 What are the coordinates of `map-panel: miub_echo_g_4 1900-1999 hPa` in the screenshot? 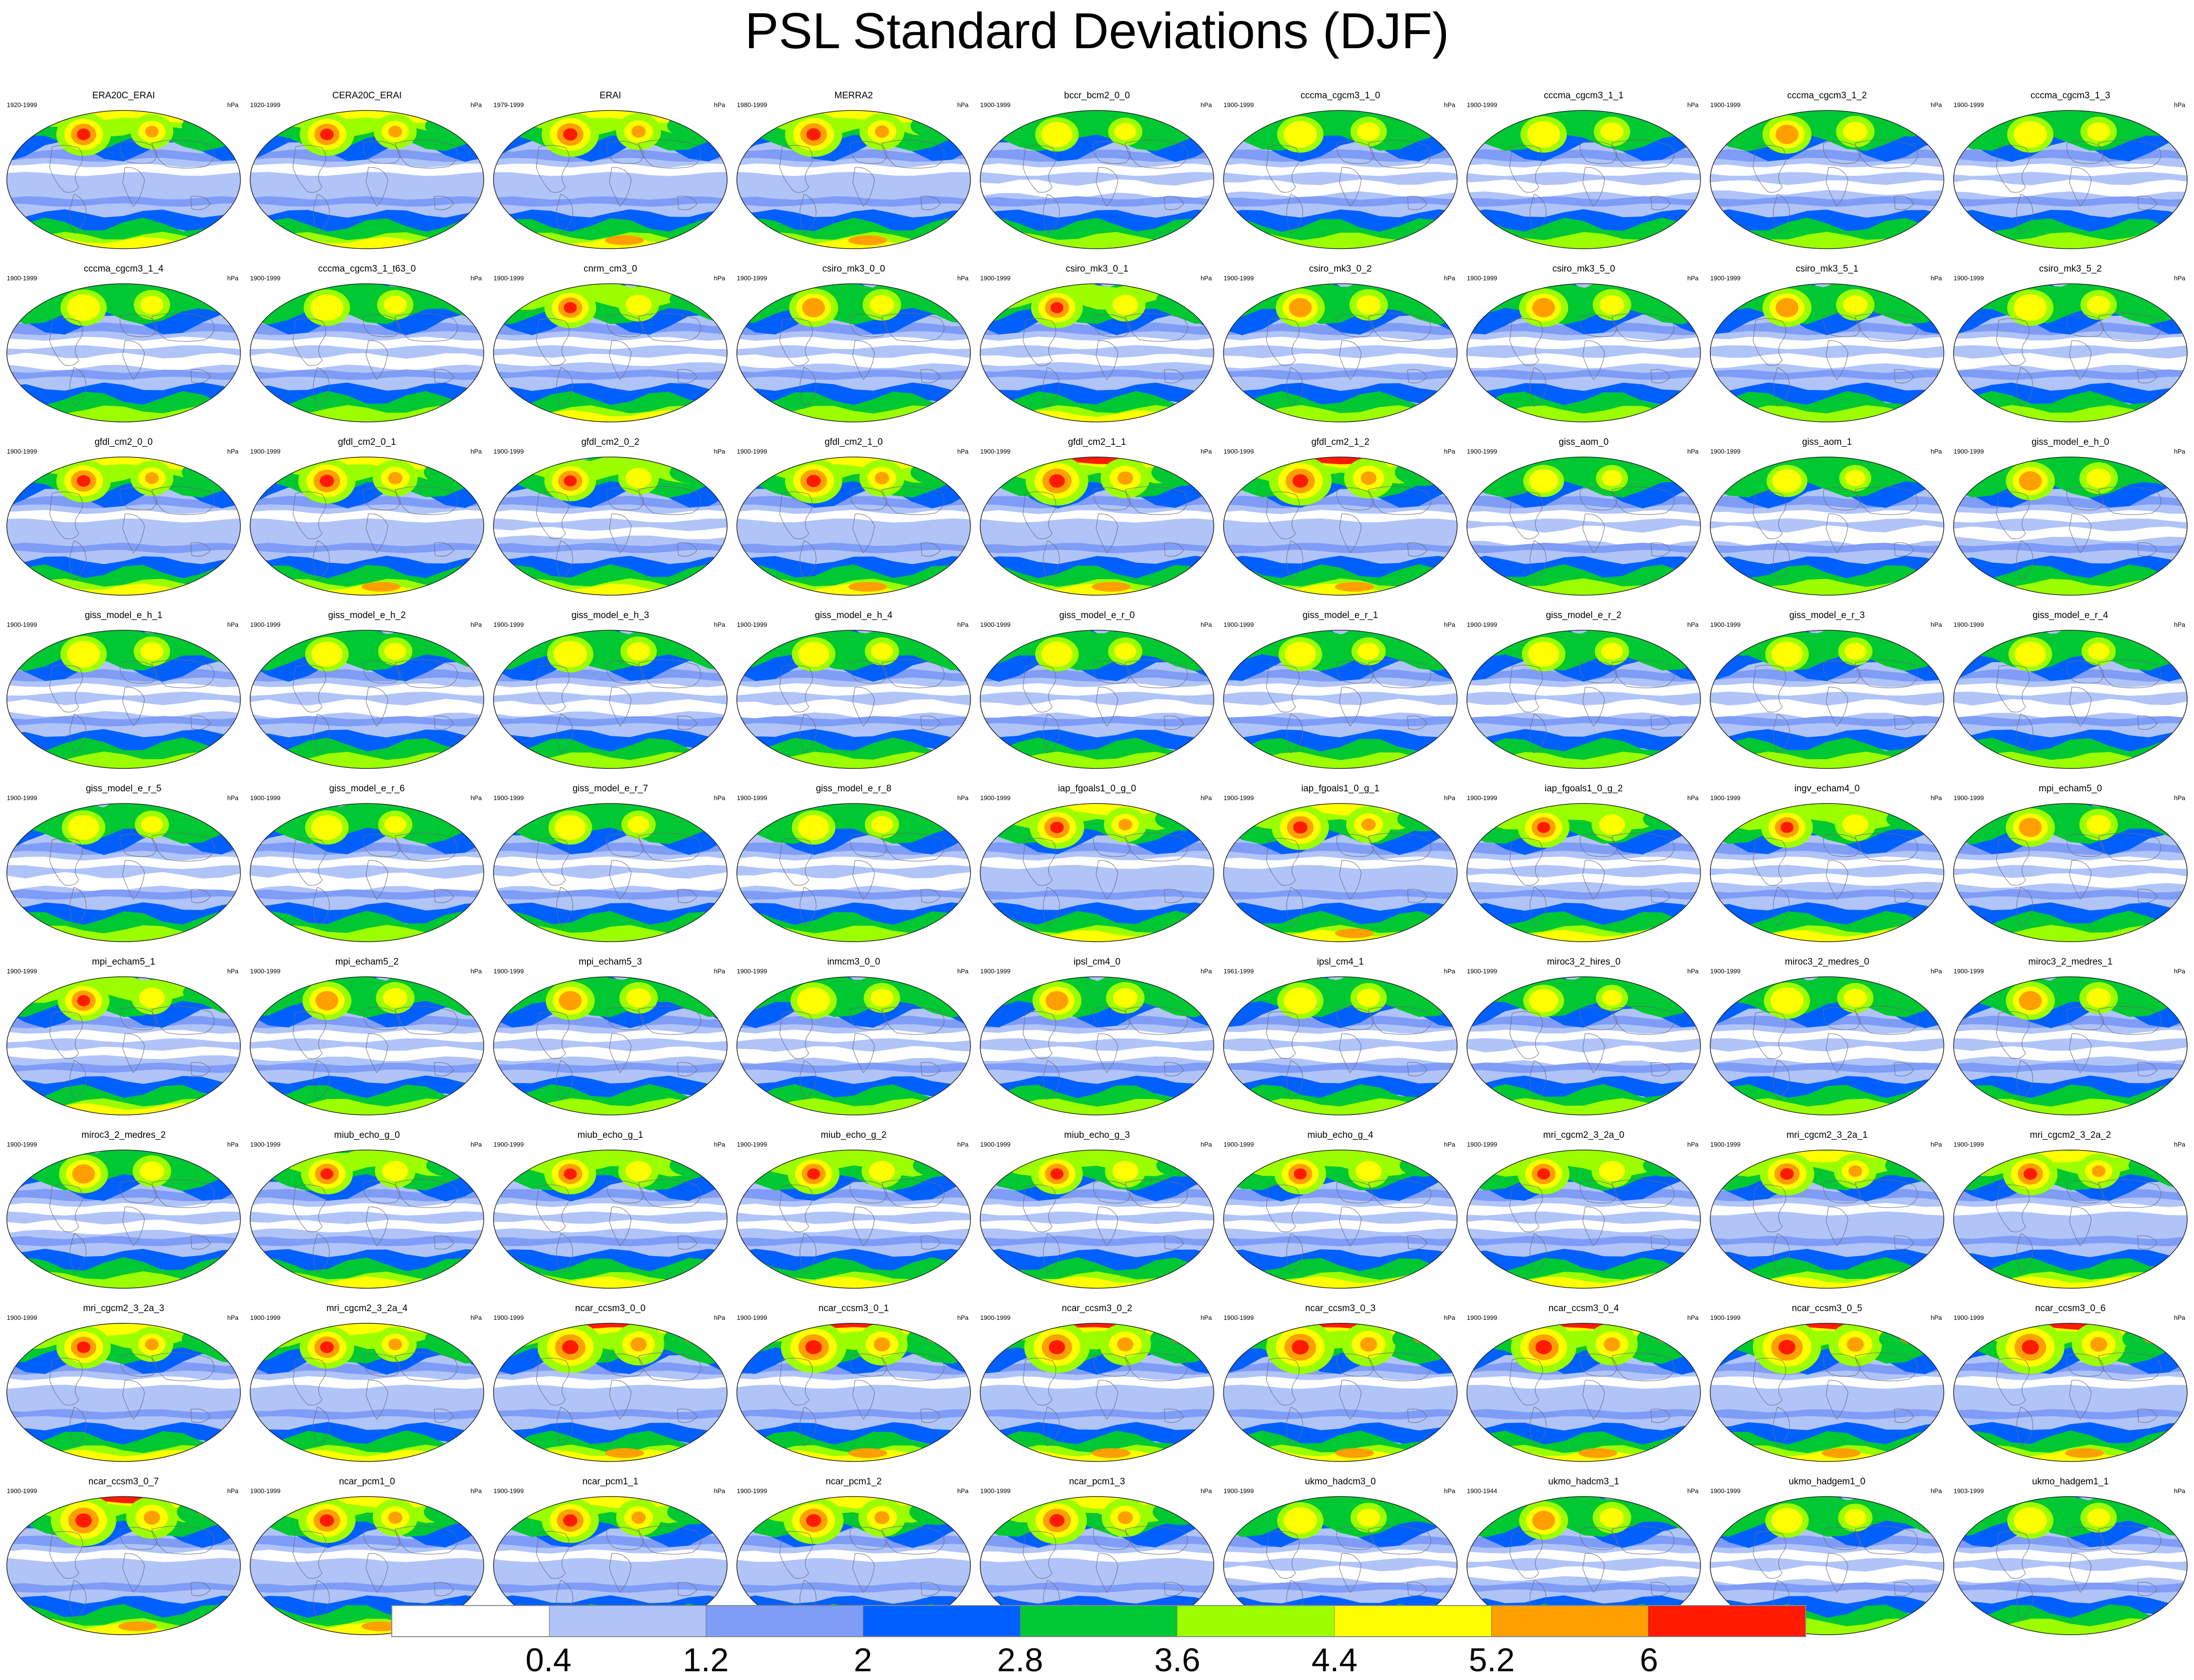 It's located at (1340, 1215).